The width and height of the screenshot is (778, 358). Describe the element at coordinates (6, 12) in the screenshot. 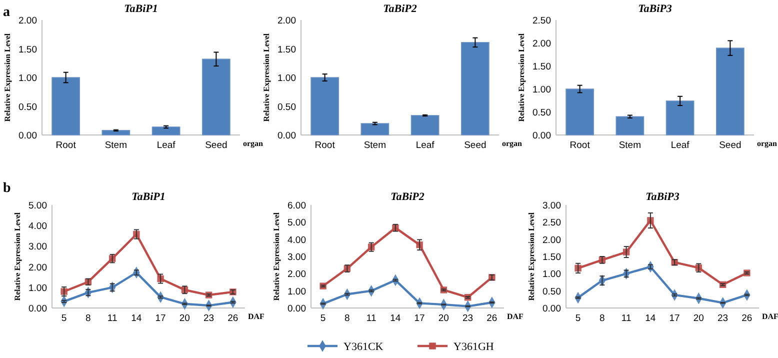

I see `text: a` at that location.